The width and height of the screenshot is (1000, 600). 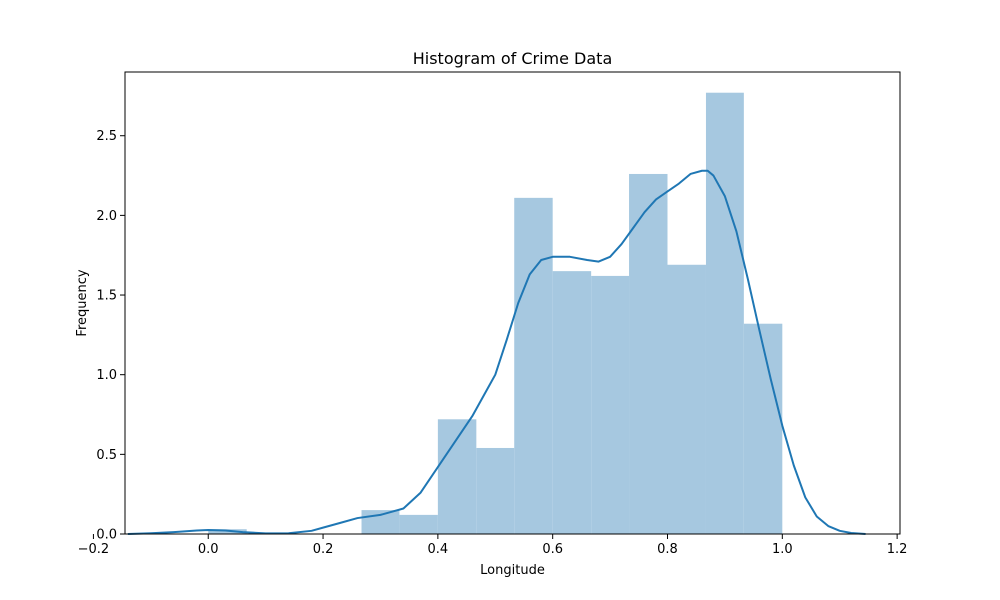 What do you see at coordinates (106, 216) in the screenshot?
I see `y-tick-label: 2.0` at bounding box center [106, 216].